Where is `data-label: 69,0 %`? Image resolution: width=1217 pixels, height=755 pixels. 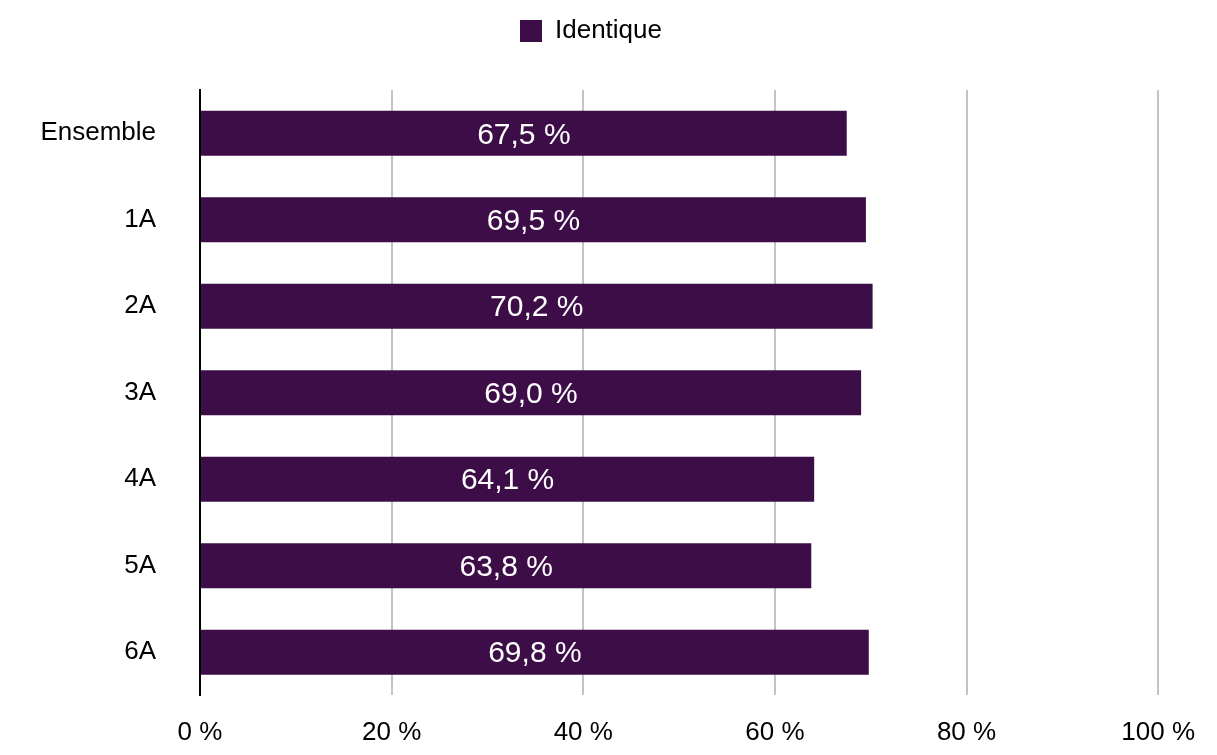
data-label: 69,0 % is located at coordinates (531, 392).